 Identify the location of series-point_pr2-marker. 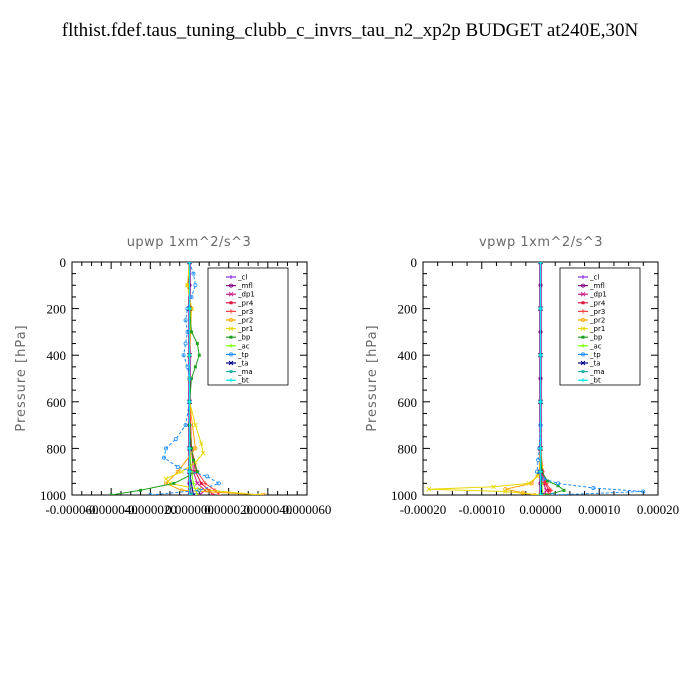
(263, 494).